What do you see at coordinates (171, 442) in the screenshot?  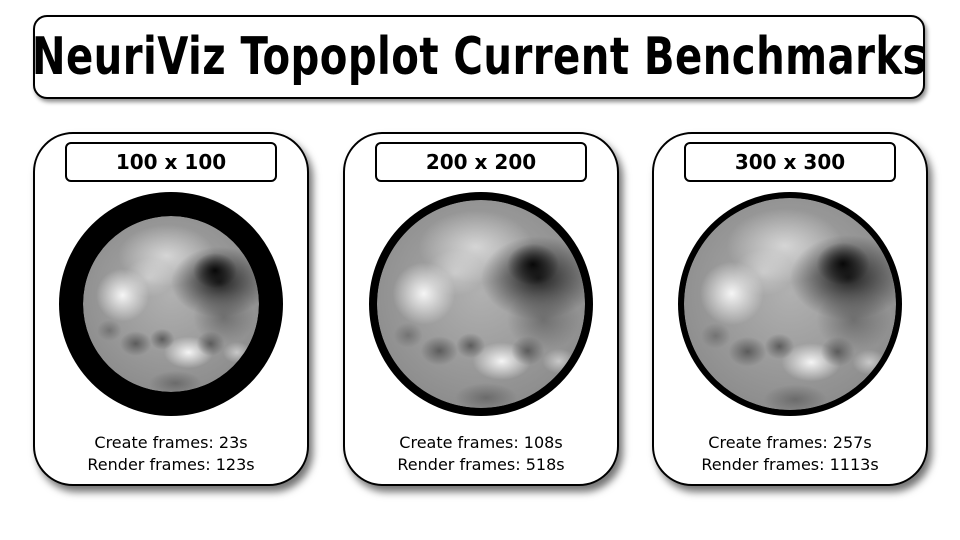 I see `create-frames-text: Create frames: 23s` at bounding box center [171, 442].